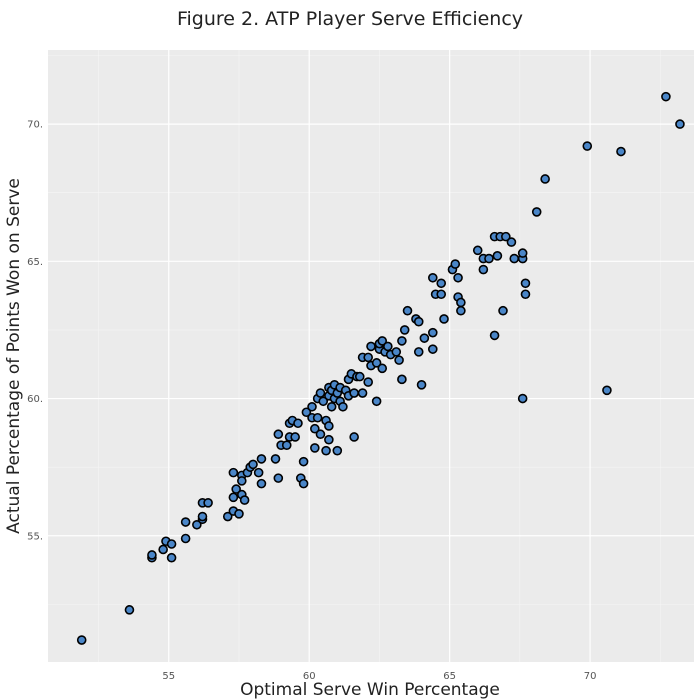  I want to click on chart-title: Figure 2. ATP Player Serve Efficiency, so click(350, 19).